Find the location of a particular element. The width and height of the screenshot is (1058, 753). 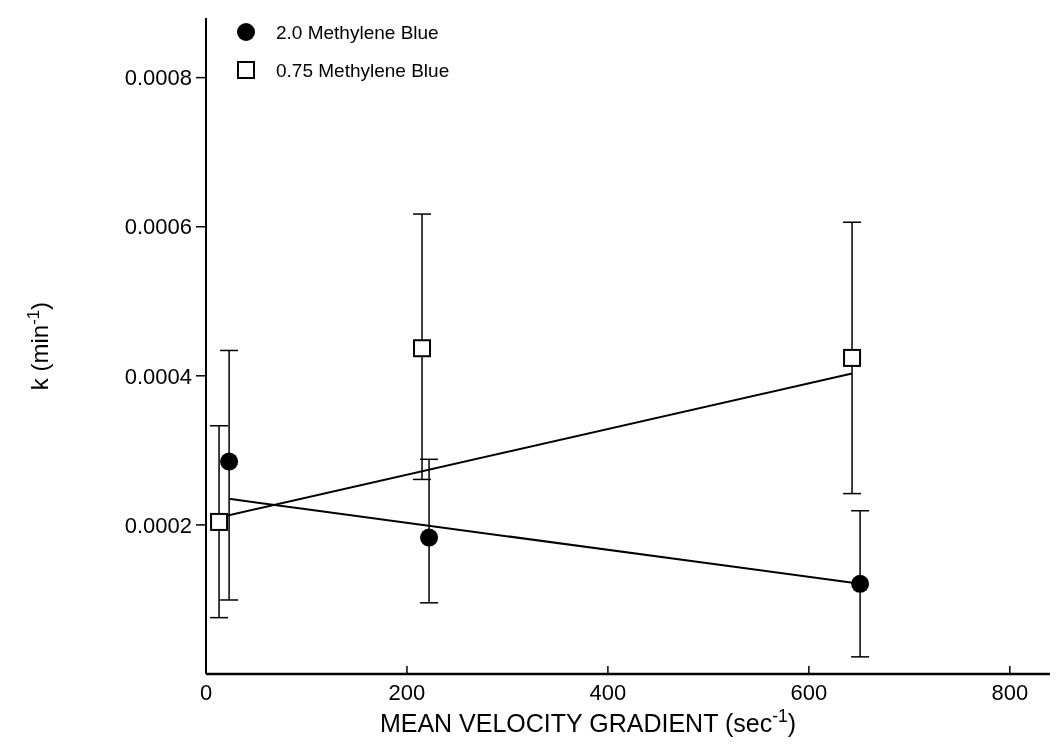

x-tick-label: 0 is located at coordinates (206, 692).